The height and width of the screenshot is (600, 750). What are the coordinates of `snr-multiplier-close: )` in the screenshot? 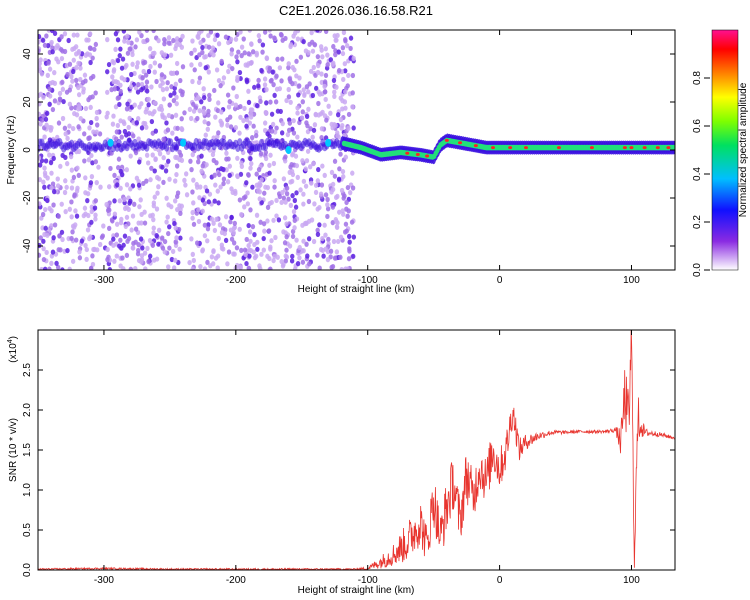 It's located at (13, 337).